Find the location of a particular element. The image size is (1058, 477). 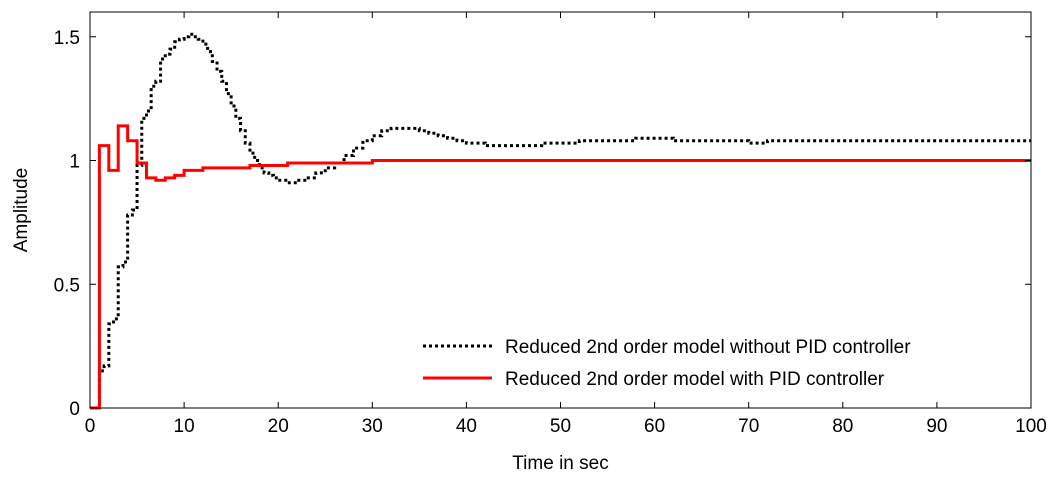

x-tick-label: 70 is located at coordinates (748, 426).